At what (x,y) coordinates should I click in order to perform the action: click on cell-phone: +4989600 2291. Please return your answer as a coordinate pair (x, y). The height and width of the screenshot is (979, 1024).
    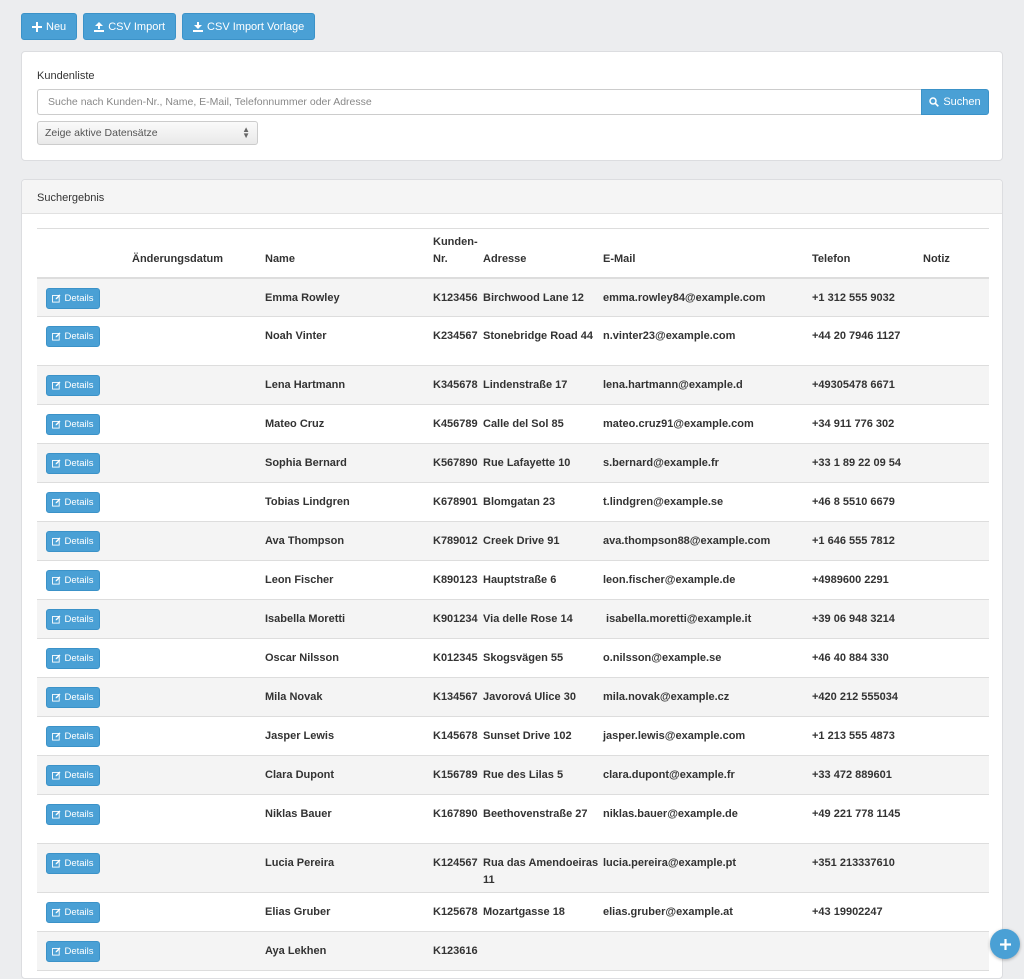
    Looking at the image, I should click on (850, 580).